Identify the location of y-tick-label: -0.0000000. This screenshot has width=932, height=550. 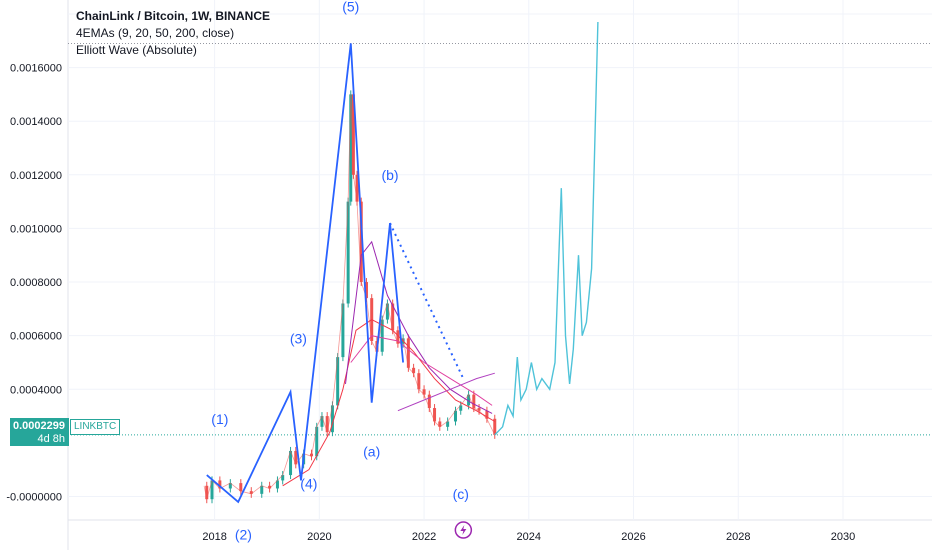
(34, 498).